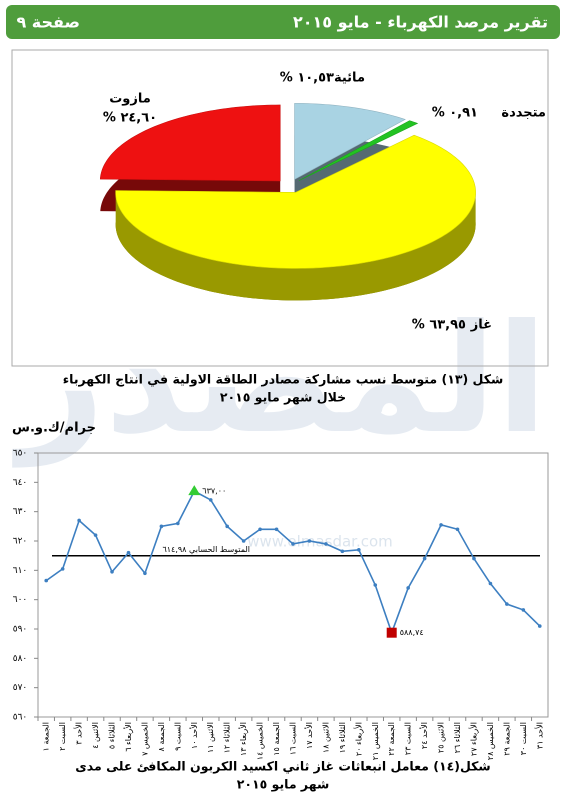 The image size is (566, 800). Describe the element at coordinates (214, 491) in the screenshot. I see `value-label: ٦٣٧,٠٠` at that location.